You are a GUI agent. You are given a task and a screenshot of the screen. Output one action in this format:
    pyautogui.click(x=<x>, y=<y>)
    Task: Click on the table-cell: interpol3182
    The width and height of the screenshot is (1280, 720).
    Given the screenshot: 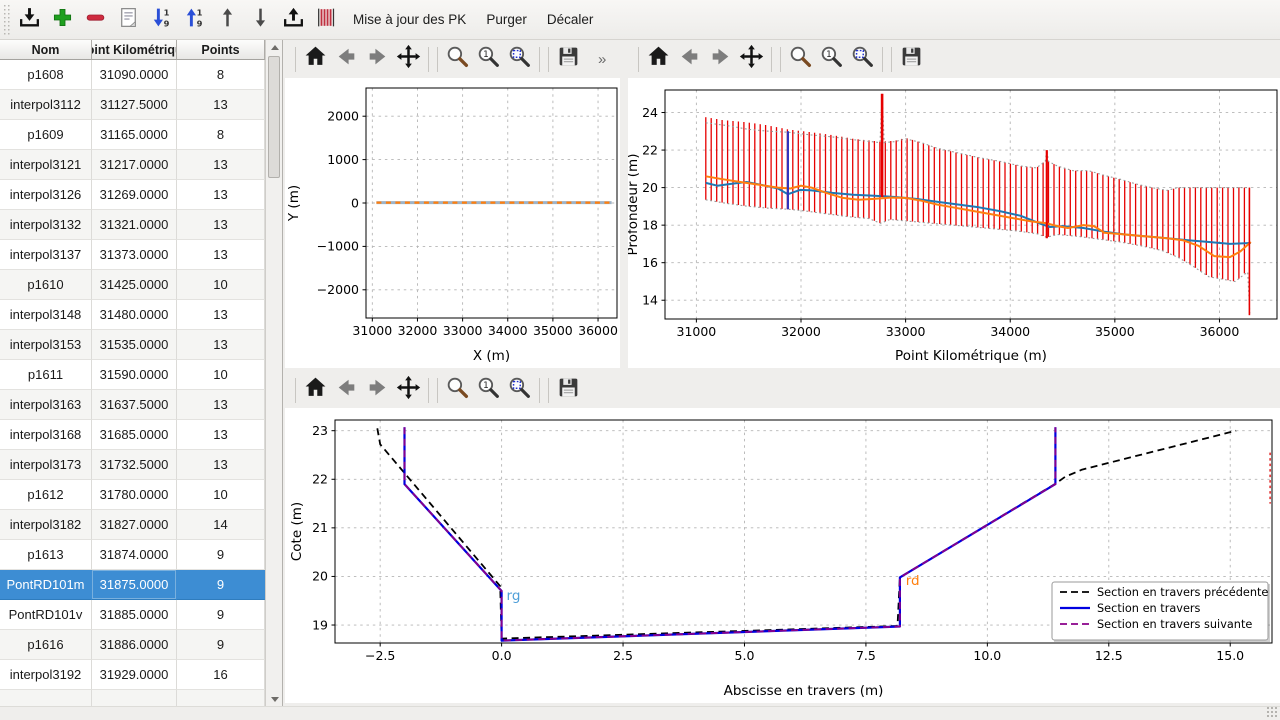 What is the action you would take?
    pyautogui.click(x=46, y=525)
    